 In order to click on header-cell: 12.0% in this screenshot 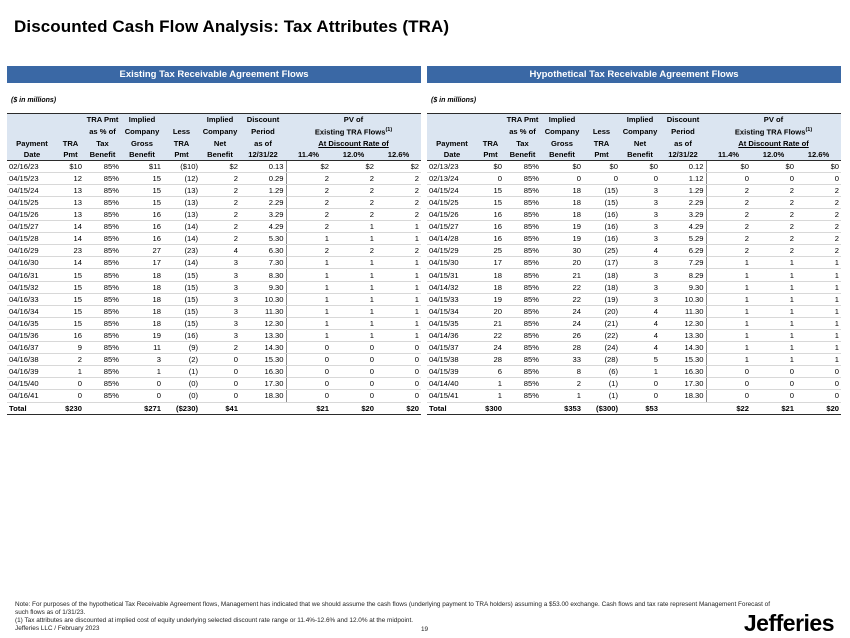, I will do `click(353, 154)`.